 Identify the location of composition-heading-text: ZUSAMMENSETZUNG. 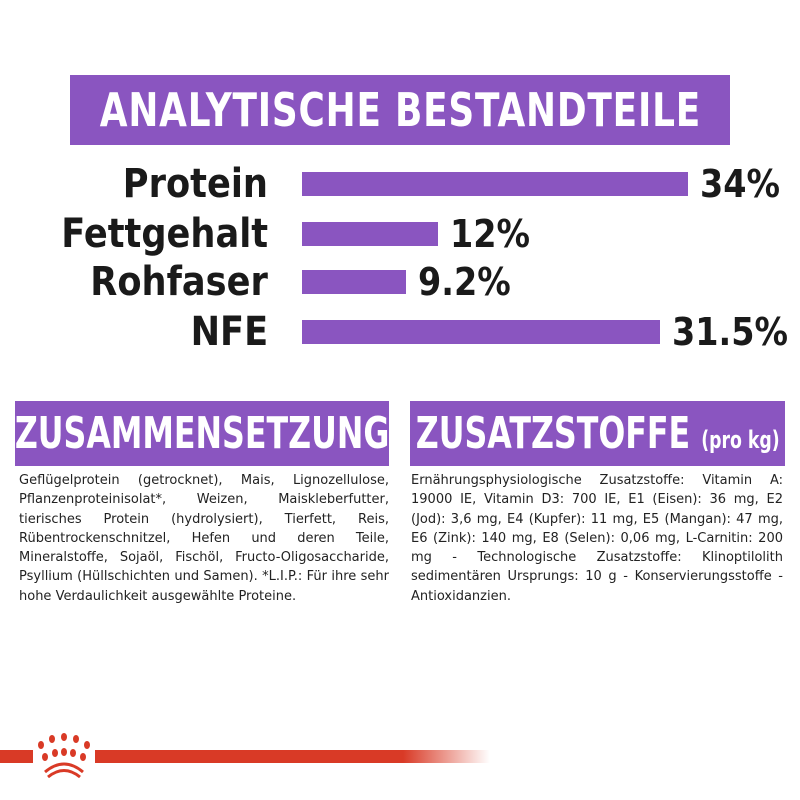
(202, 433).